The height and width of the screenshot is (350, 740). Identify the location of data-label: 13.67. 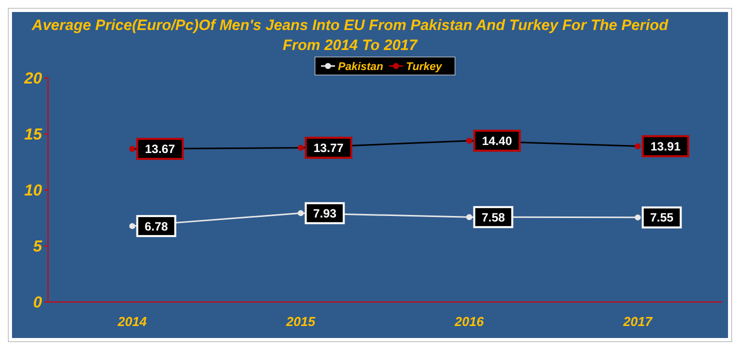
(160, 149).